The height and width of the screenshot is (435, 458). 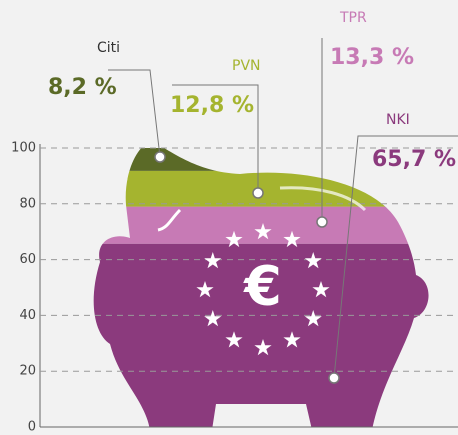 I want to click on y-tick-label: 20, so click(x=27, y=371).